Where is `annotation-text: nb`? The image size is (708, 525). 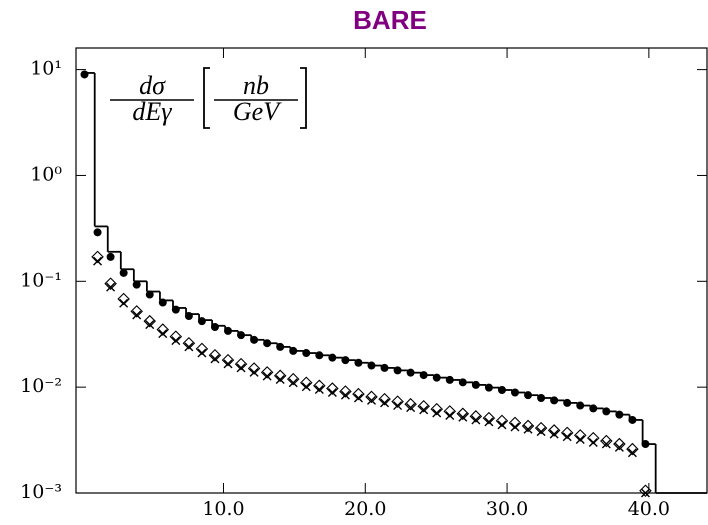
annotation-text: nb is located at coordinates (256, 85).